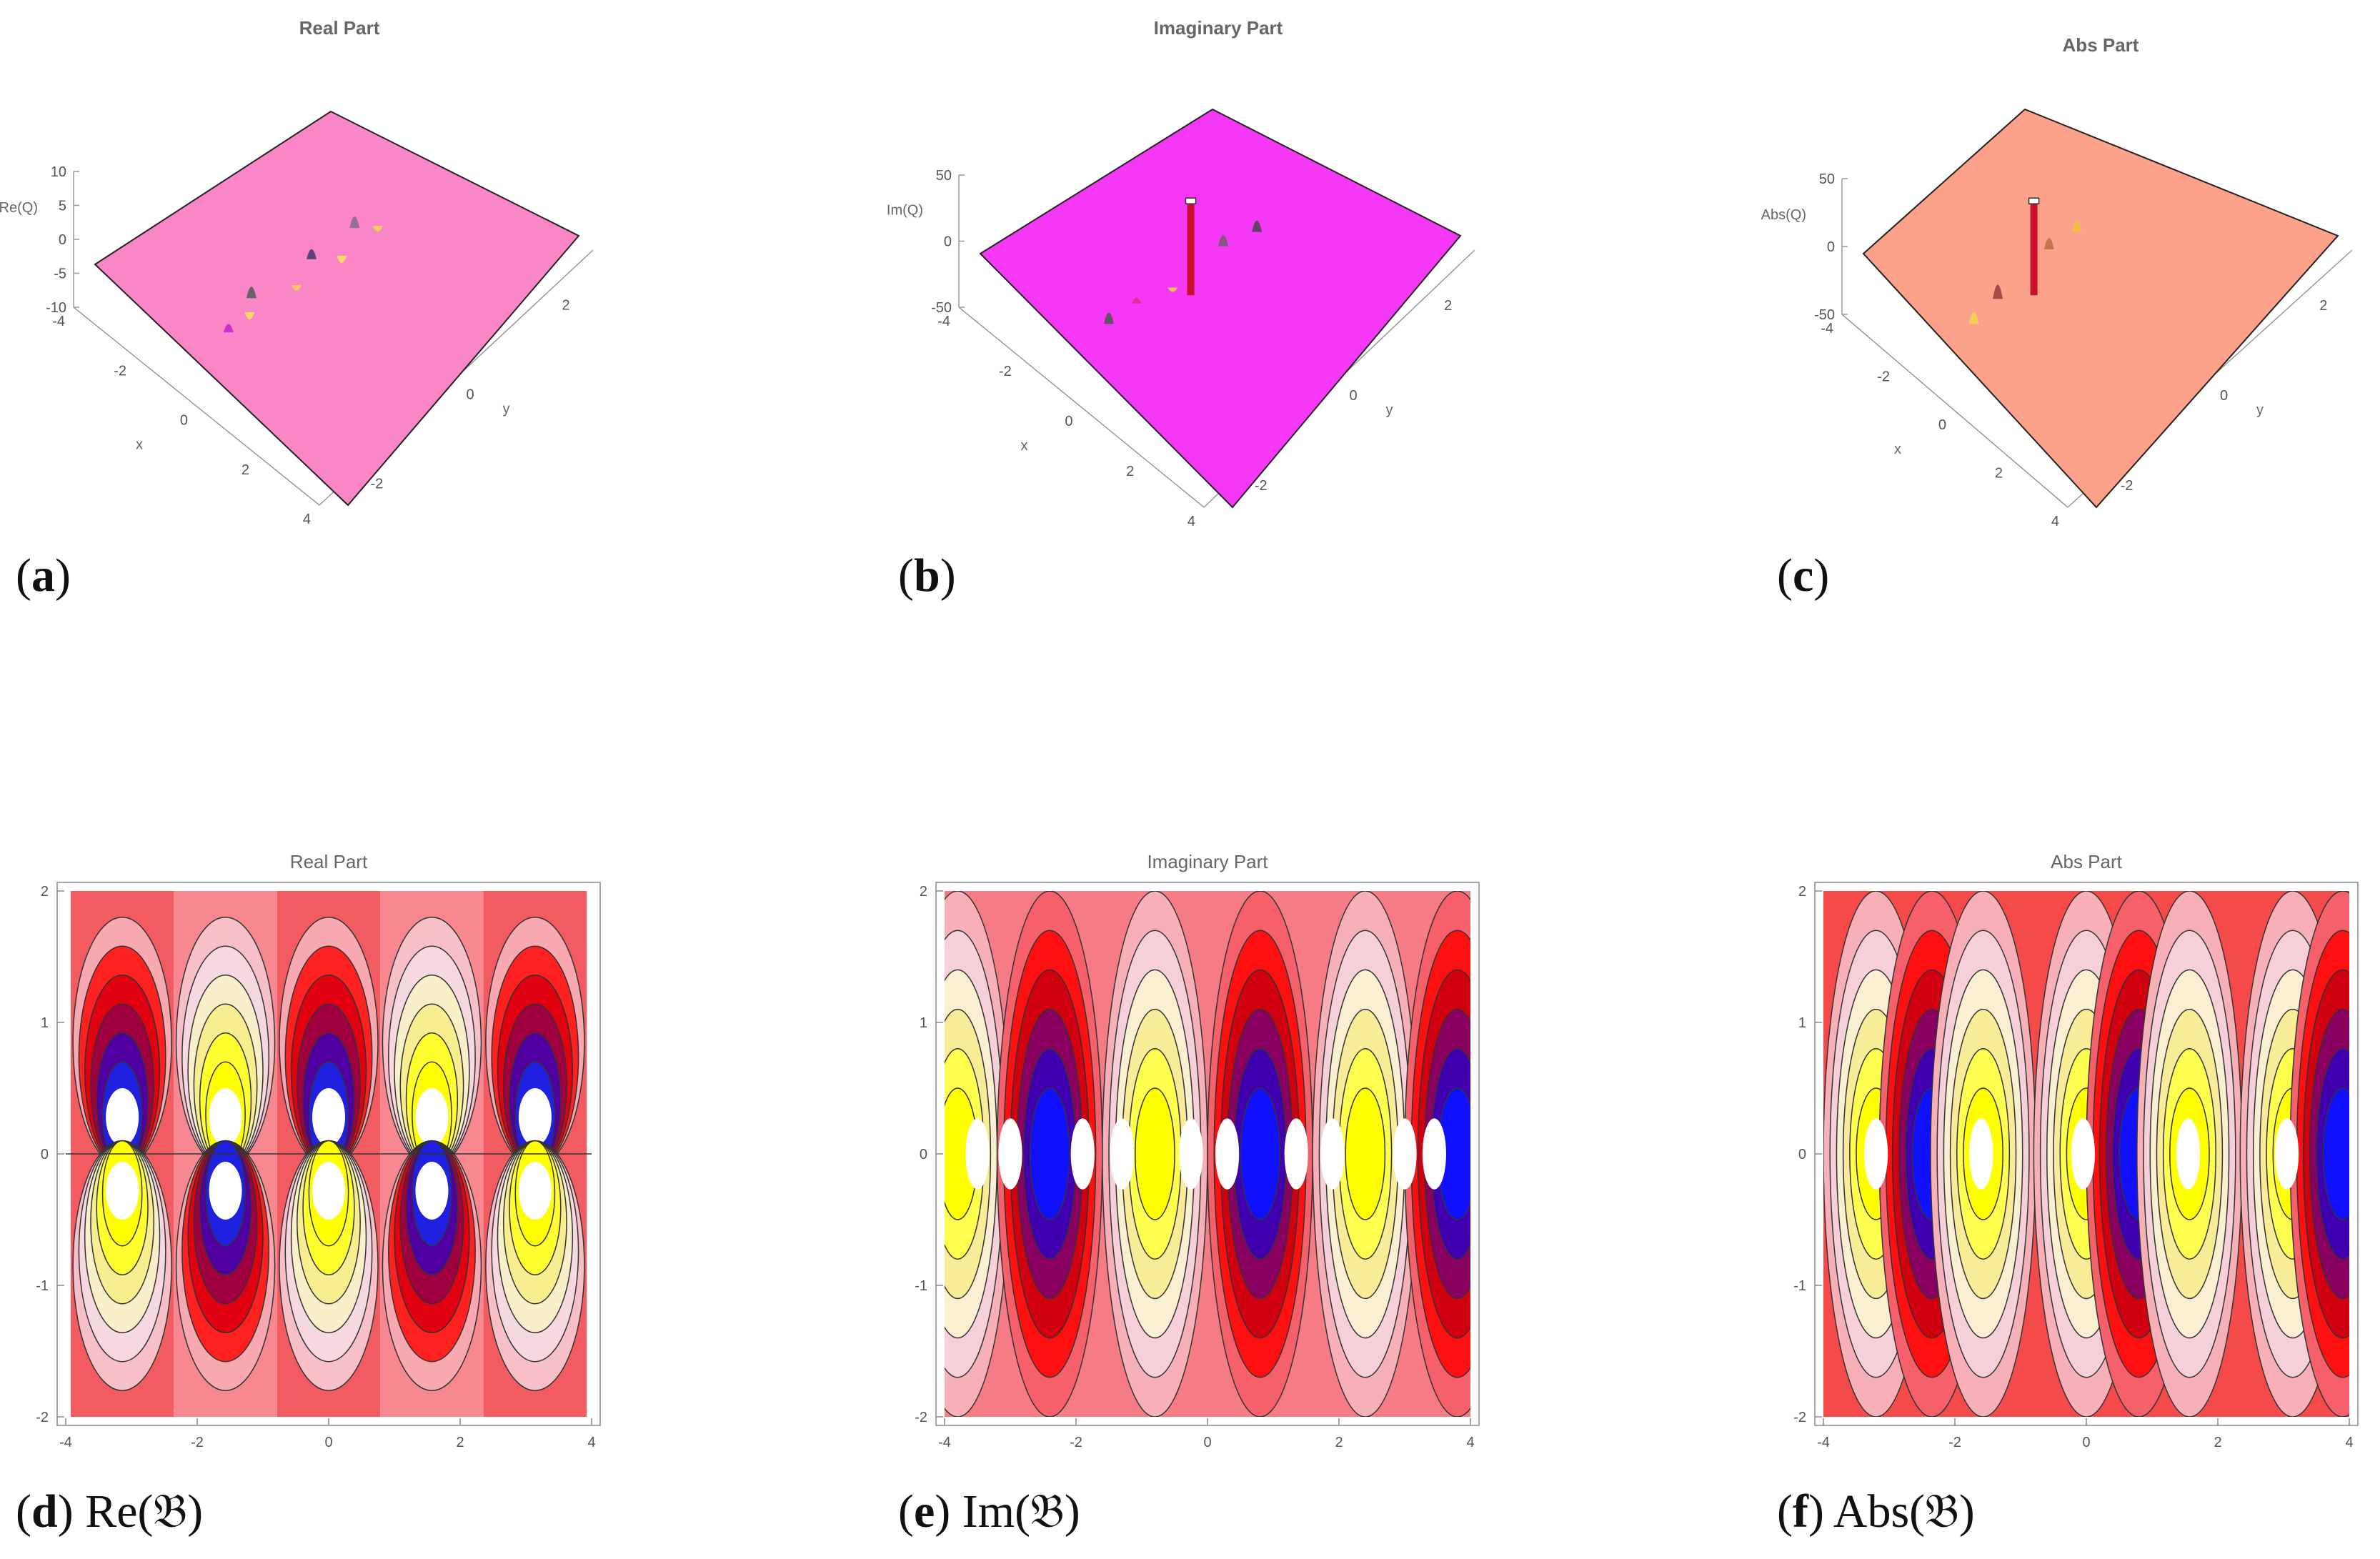 The width and height of the screenshot is (2380, 1559). I want to click on y-tick-label-e: -1, so click(921, 1286).